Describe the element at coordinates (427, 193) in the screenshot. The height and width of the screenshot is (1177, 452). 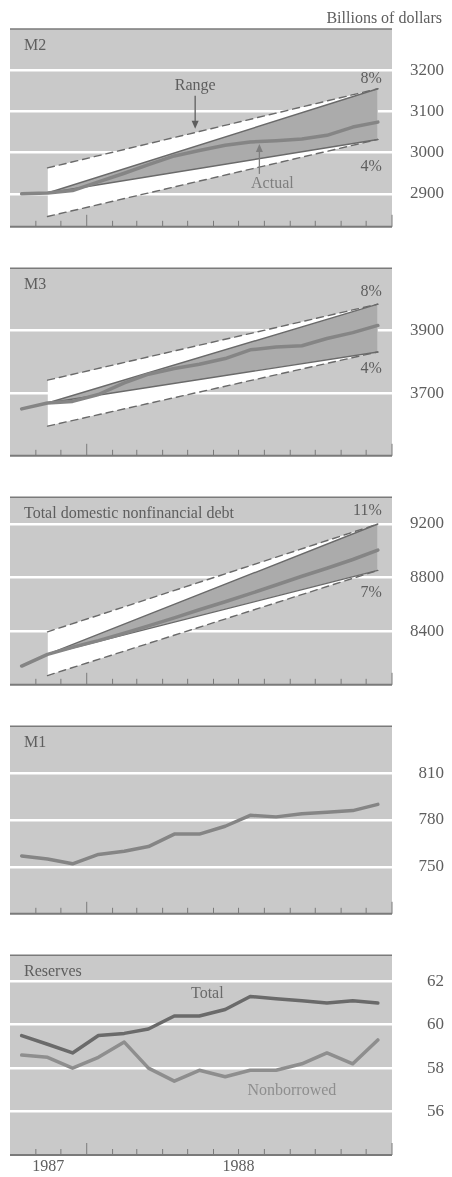
I see `y-tick-label: 2900` at that location.